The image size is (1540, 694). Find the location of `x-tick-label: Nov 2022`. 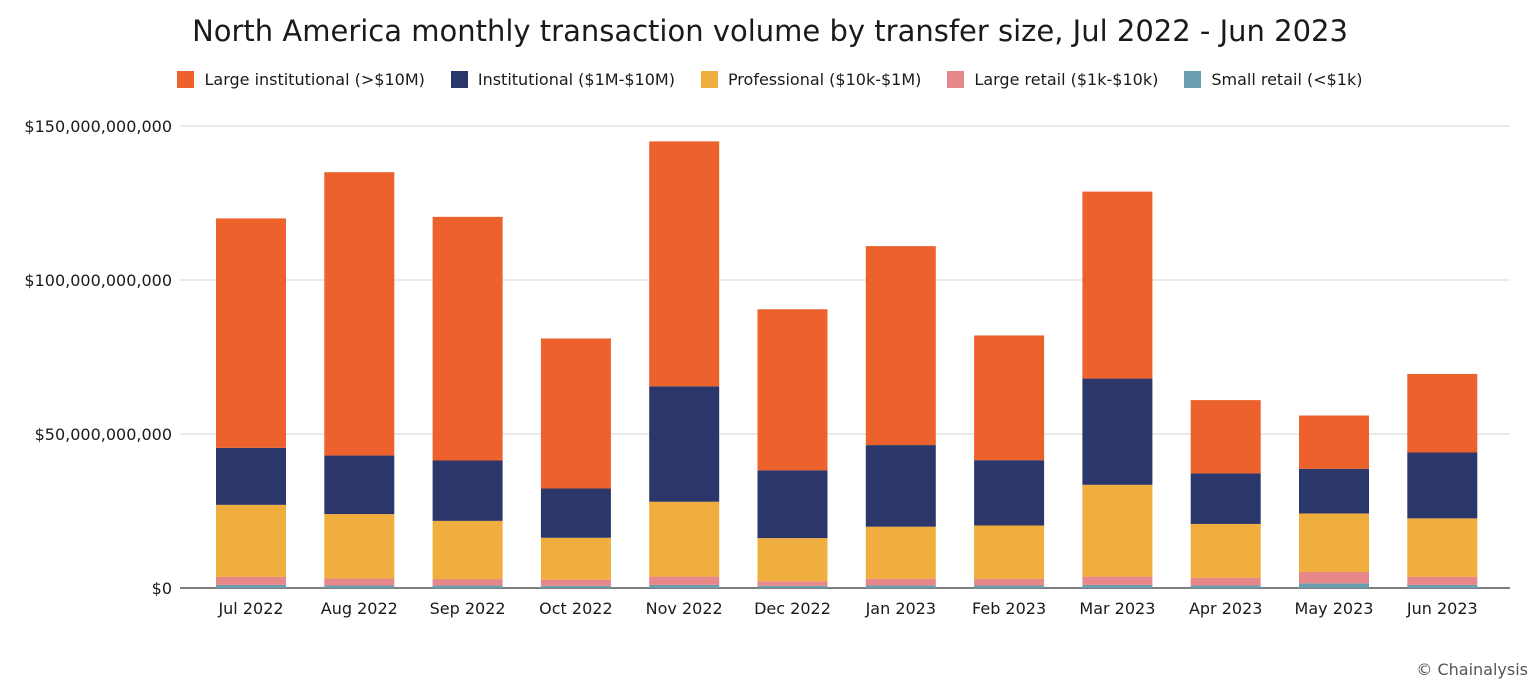

x-tick-label: Nov 2022 is located at coordinates (684, 608).